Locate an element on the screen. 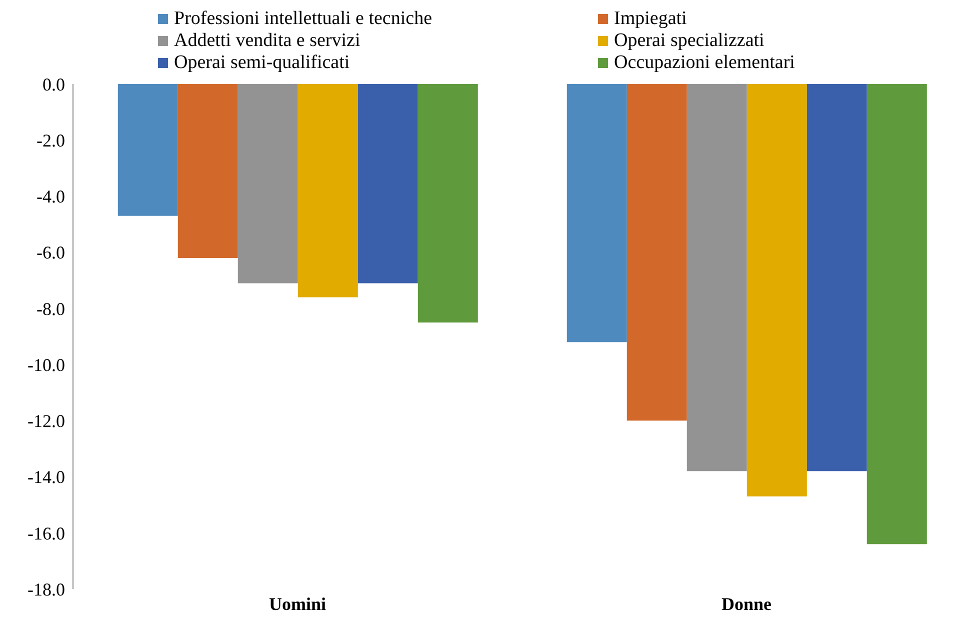 Image resolution: width=979 pixels, height=641 pixels. y-tick-label: -18.0 is located at coordinates (46, 589).